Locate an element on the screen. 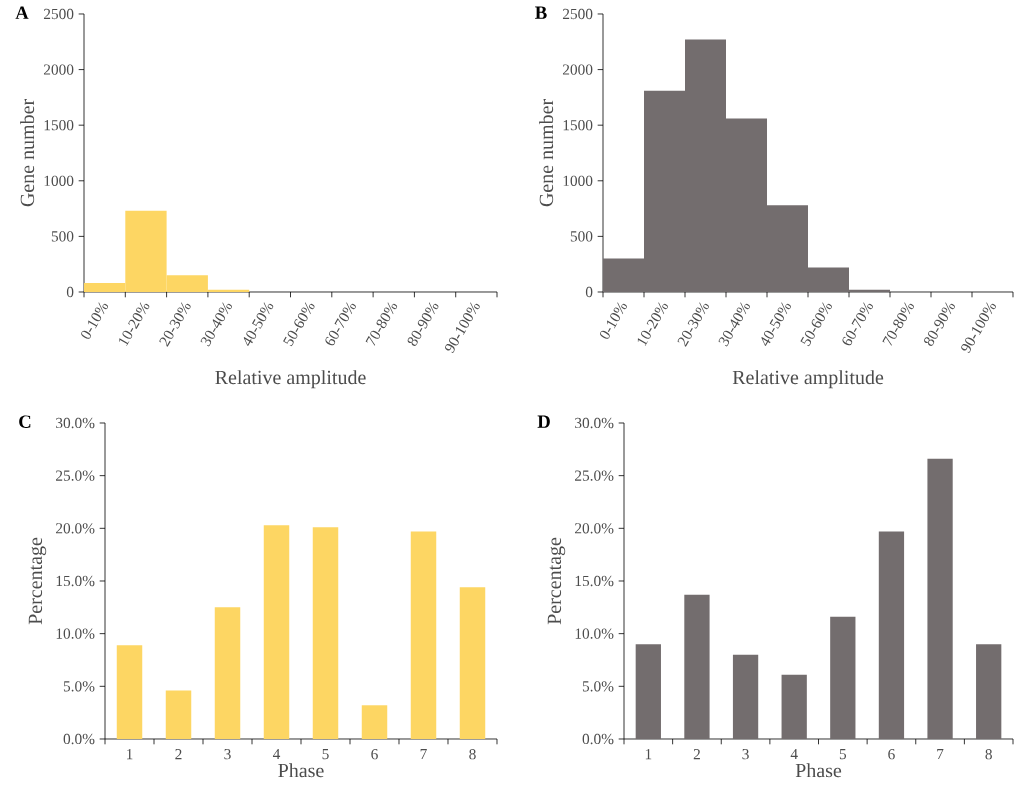 This screenshot has width=1016, height=805. chart-title: D is located at coordinates (543, 421).